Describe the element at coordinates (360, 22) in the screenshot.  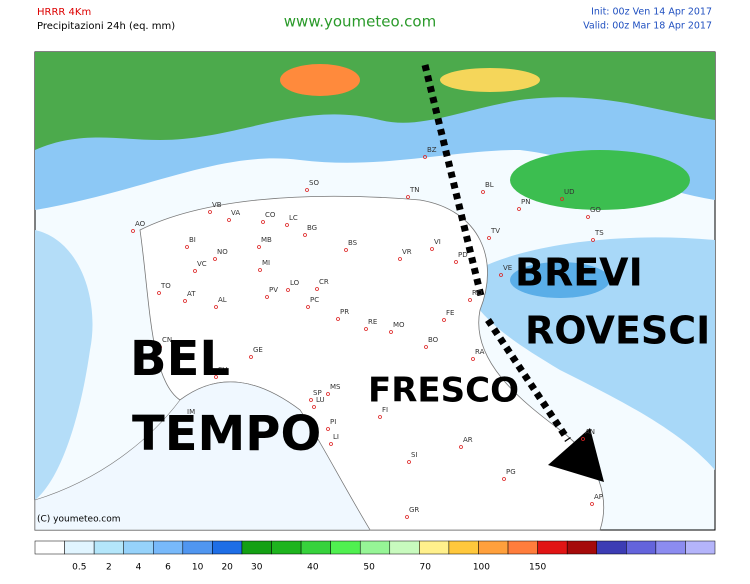
I see `site-label: www.youmeteo.com` at that location.